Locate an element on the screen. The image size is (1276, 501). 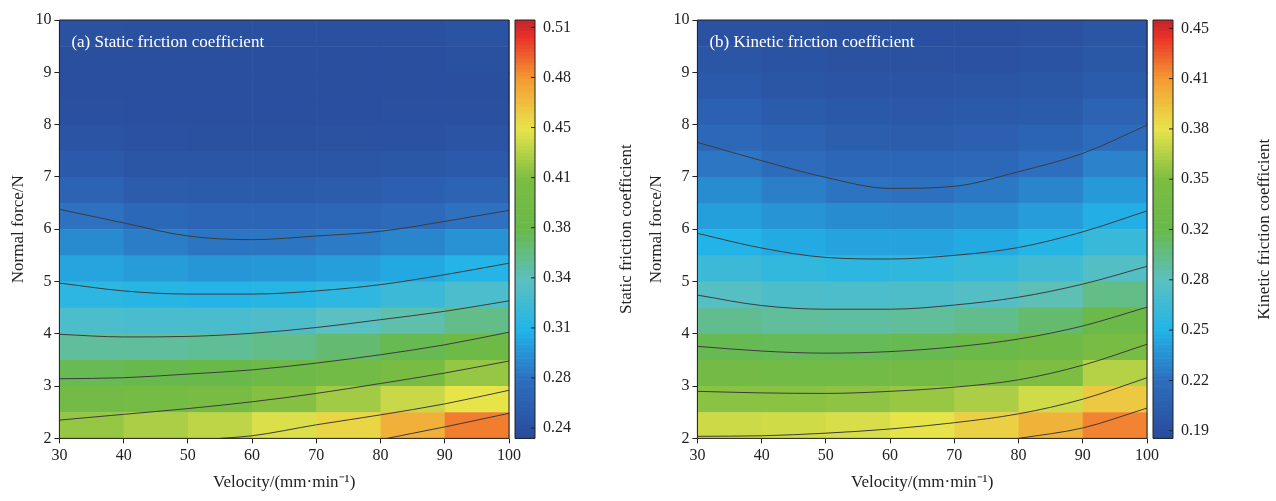
color-bar-label: 0.25 is located at coordinates (1195, 329).